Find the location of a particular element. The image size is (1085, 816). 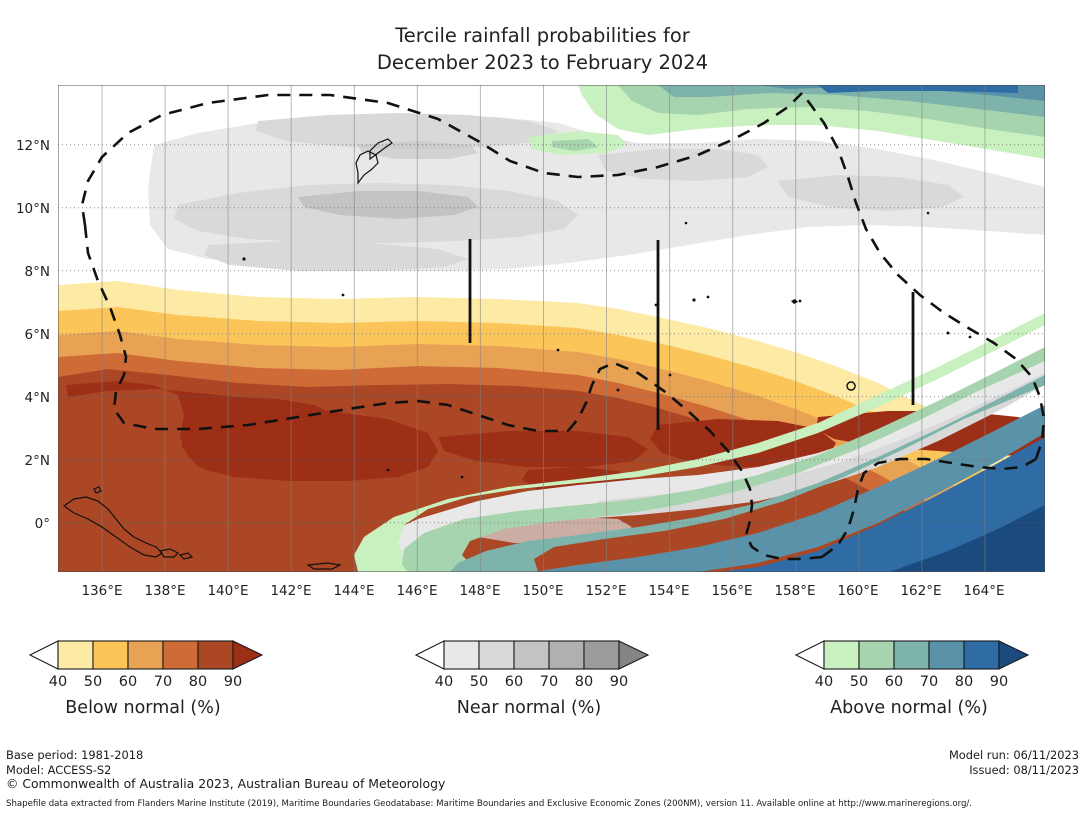

x-tick-146e: 146°E is located at coordinates (417, 591).